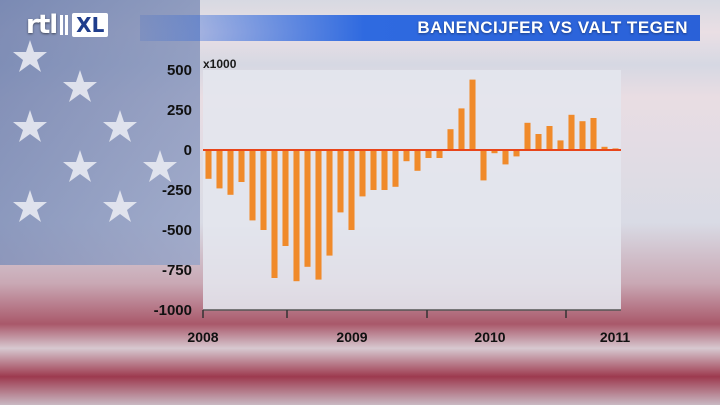 The width and height of the screenshot is (720, 405). What do you see at coordinates (90, 25) in the screenshot?
I see `logo-badge: XL` at bounding box center [90, 25].